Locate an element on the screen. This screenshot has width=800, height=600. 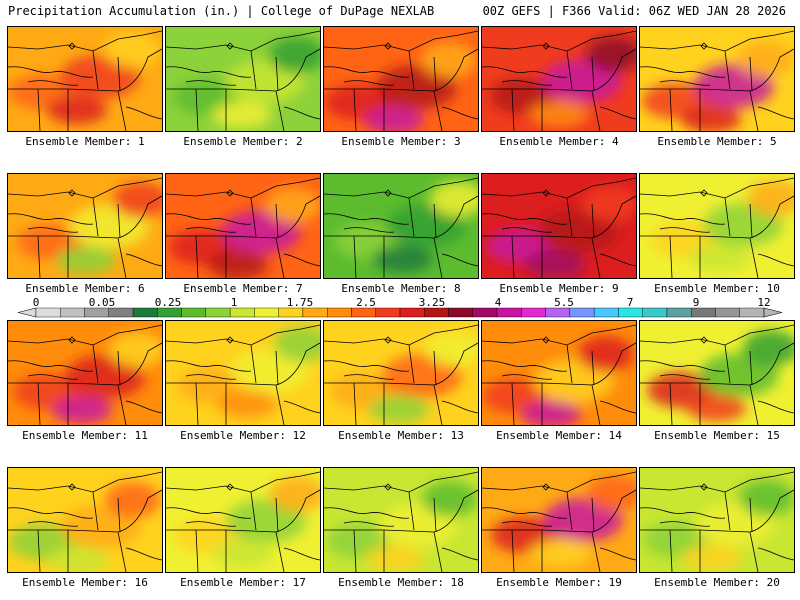
legend-tick-label: 0 is located at coordinates (36, 302).